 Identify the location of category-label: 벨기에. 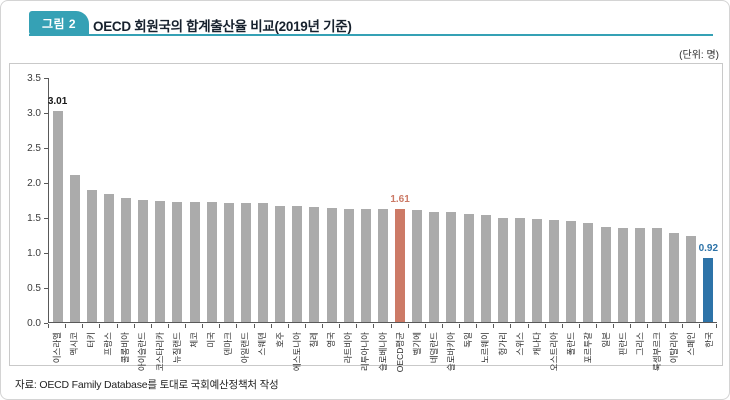
(416, 344).